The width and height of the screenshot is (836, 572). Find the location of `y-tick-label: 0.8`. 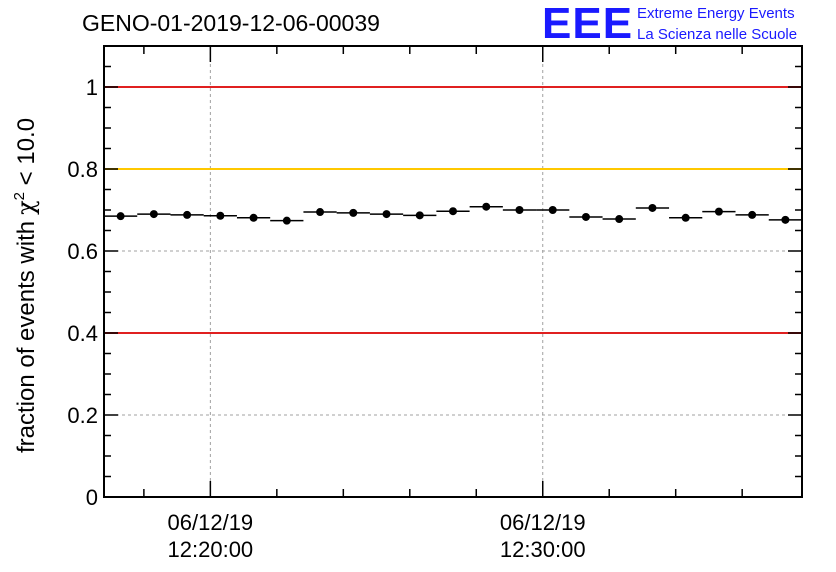

y-tick-label: 0.8 is located at coordinates (82, 169).